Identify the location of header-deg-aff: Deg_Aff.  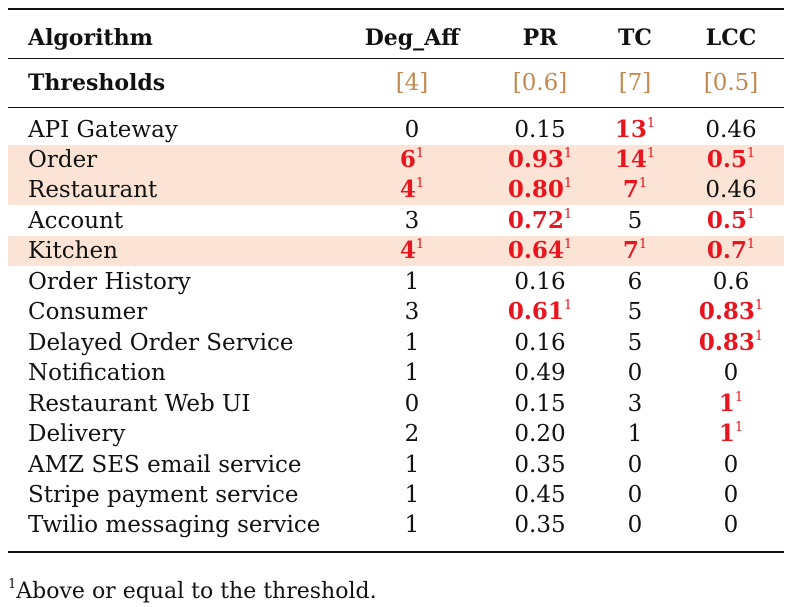
(412, 38).